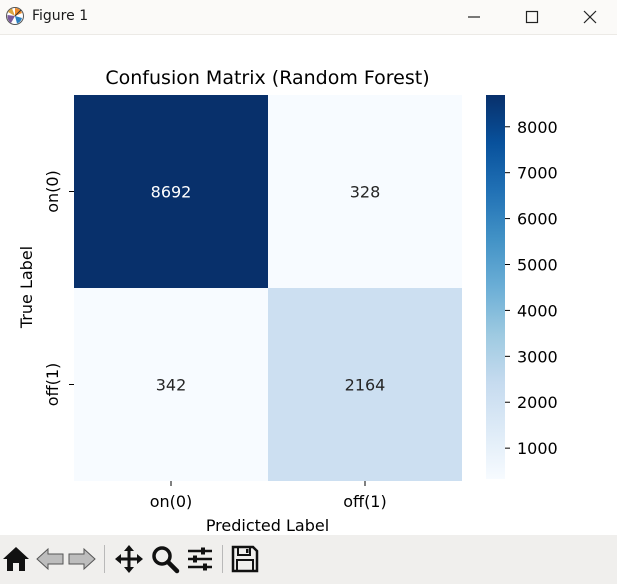  What do you see at coordinates (537, 310) in the screenshot?
I see `colorbar-tick-label: 4000` at bounding box center [537, 310].